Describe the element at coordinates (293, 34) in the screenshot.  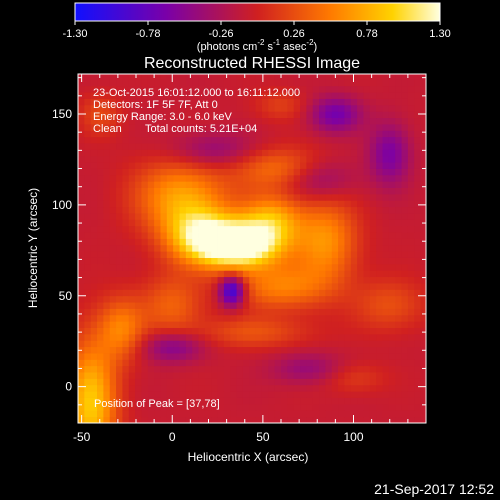
I see `colorbar-tick-label: 0.26` at that location.